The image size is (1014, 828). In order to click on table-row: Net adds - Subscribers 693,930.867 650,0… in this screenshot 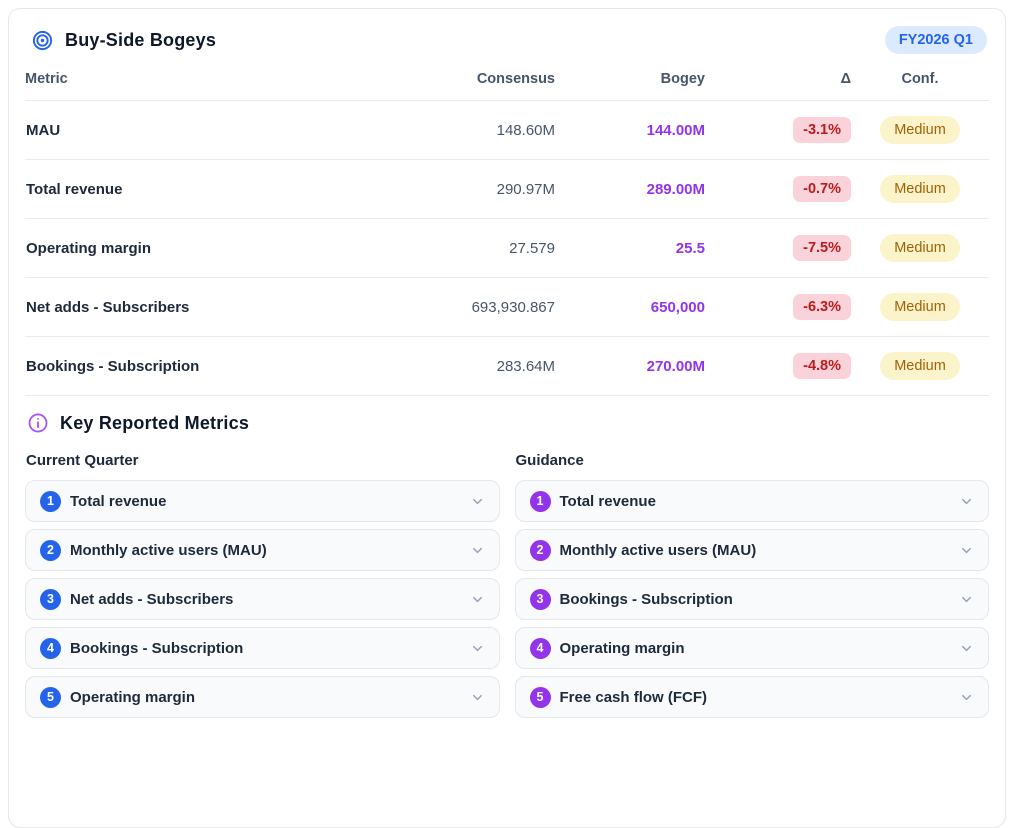, I will do `click(507, 307)`.